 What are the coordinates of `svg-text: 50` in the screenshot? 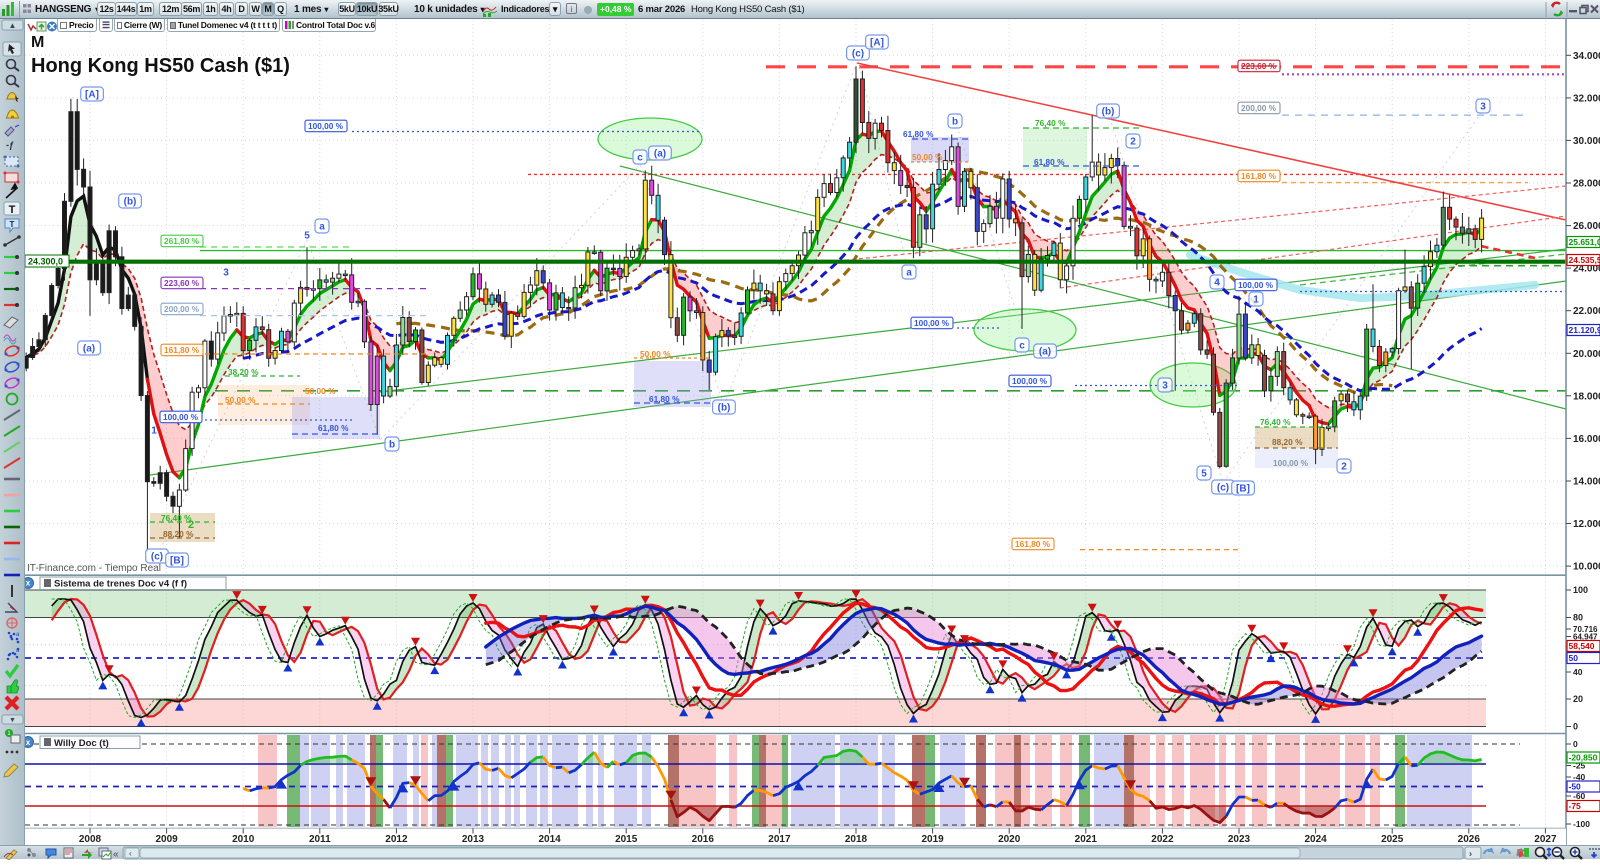 It's located at (1574, 658).